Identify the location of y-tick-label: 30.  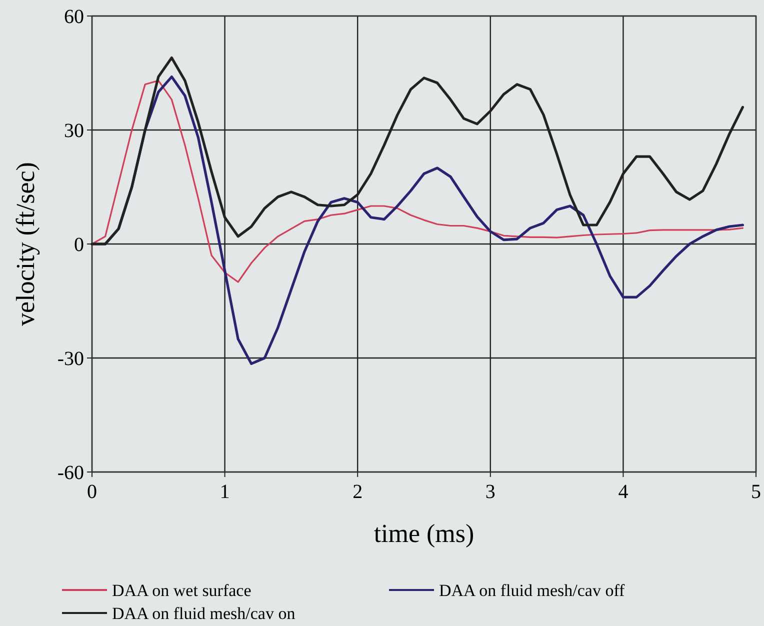
(74, 131).